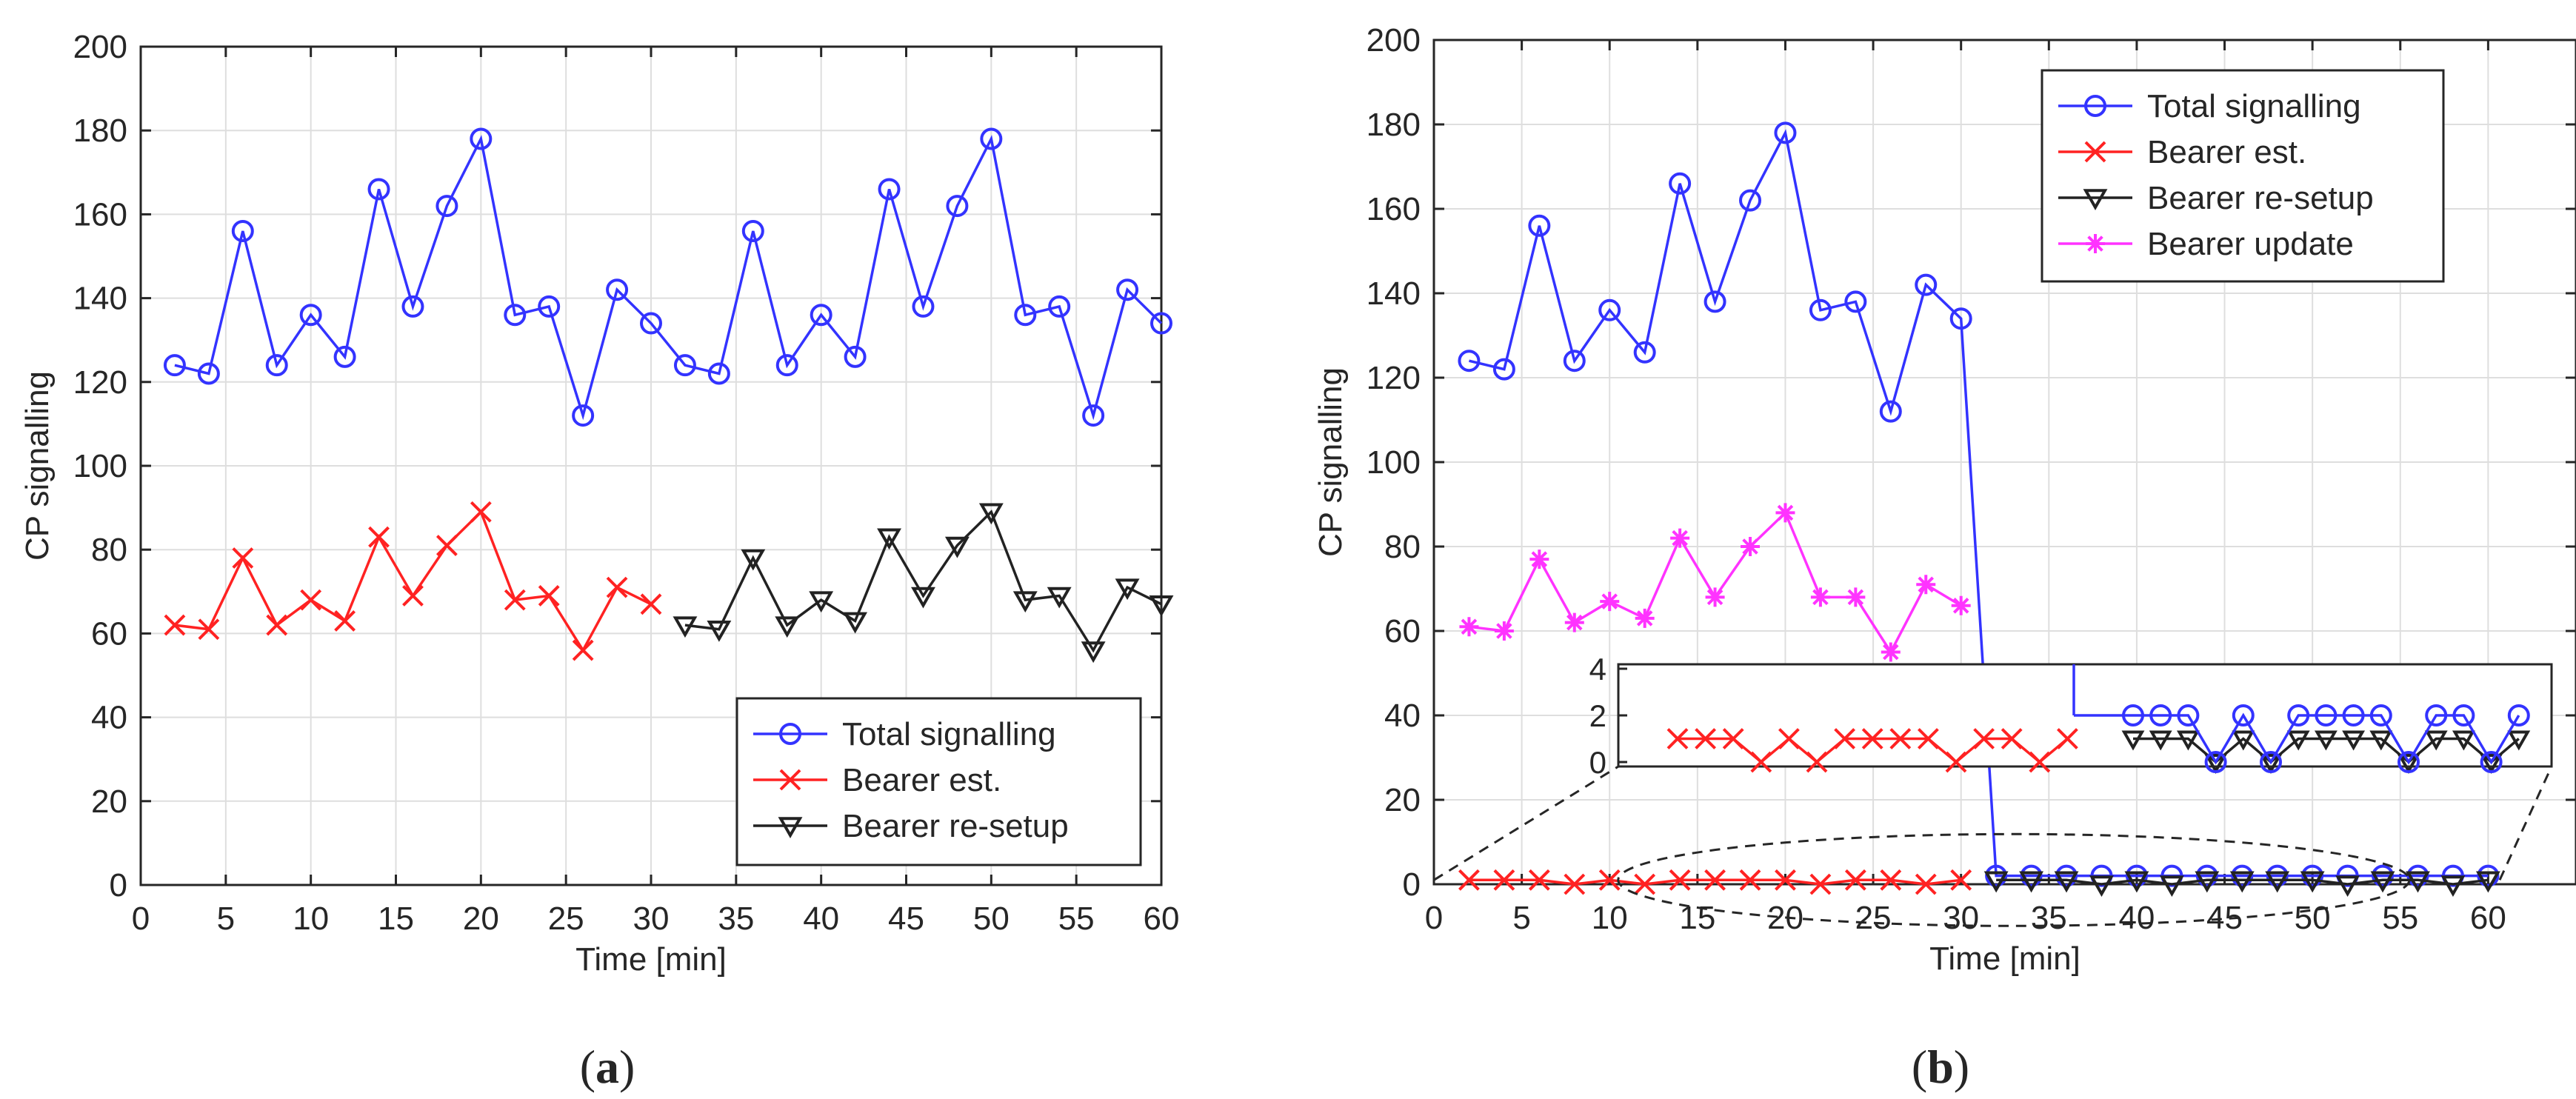 This screenshot has height=1099, width=2576. Describe the element at coordinates (1076, 919) in the screenshot. I see `x-tick-label: 55` at that location.